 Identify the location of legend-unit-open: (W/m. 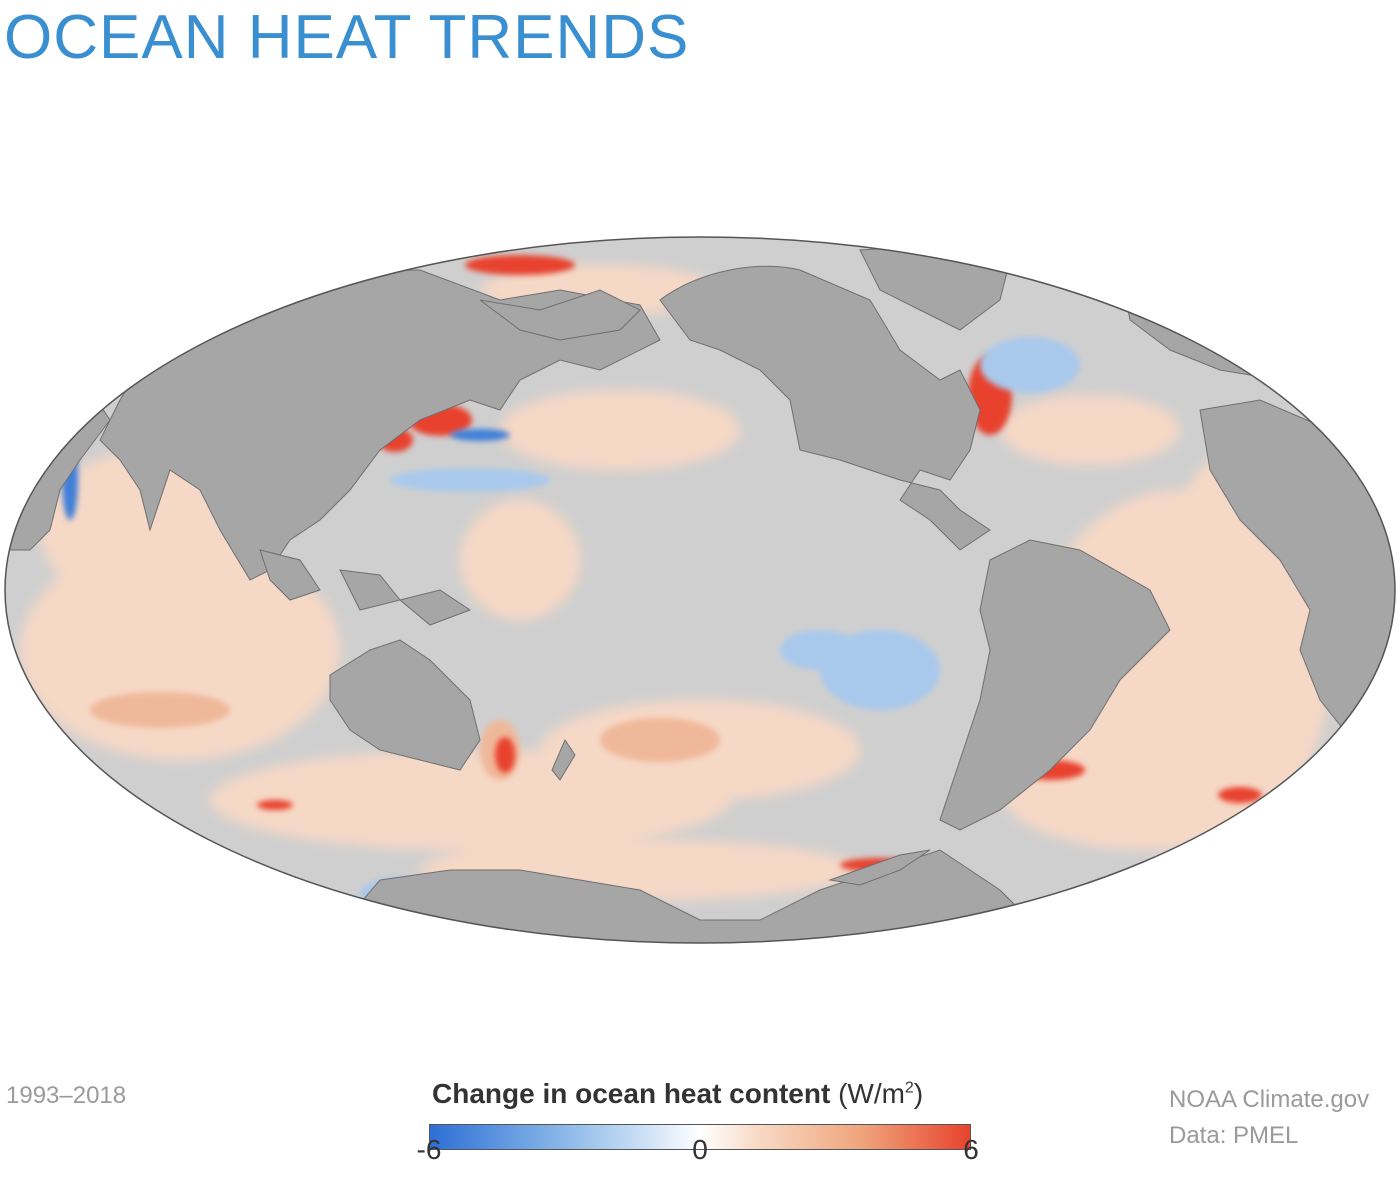
(871, 1093).